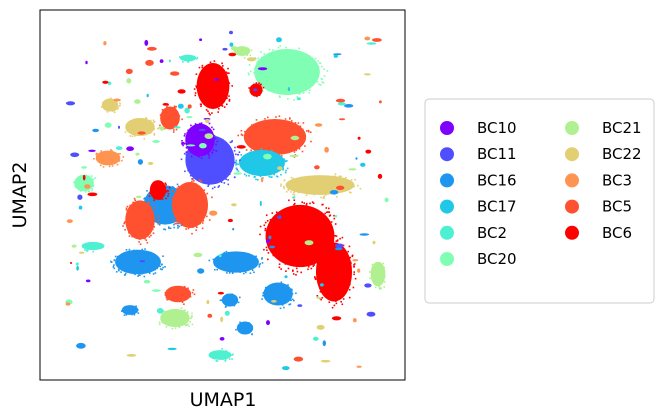 Image resolution: width=661 pixels, height=420 pixels. I want to click on cluster-bc16, so click(138, 263).